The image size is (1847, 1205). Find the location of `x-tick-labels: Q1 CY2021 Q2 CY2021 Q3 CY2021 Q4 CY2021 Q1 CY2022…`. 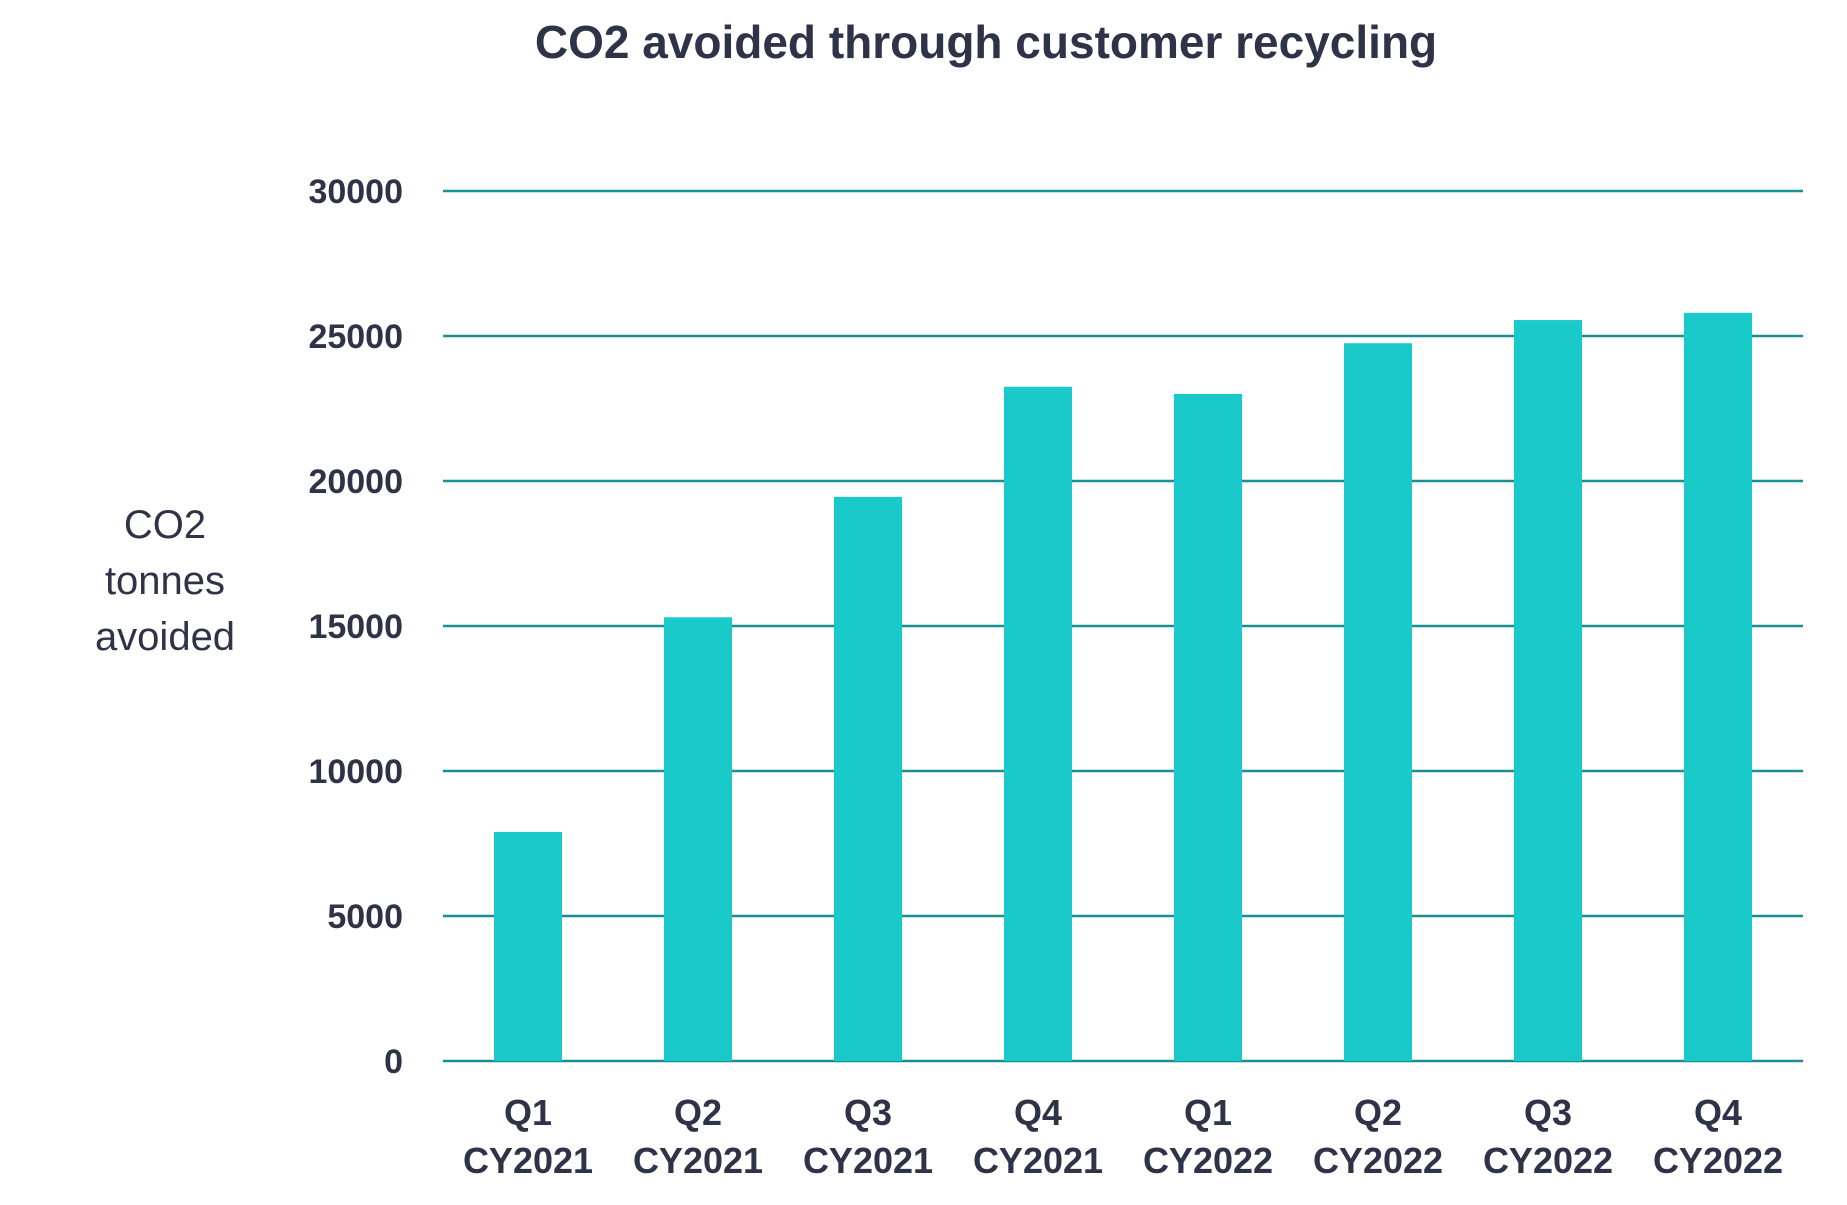

x-tick-labels: Q1 CY2021 Q2 CY2021 Q3 CY2021 Q4 CY2021 Q1 CY2022… is located at coordinates (1123, 1136).